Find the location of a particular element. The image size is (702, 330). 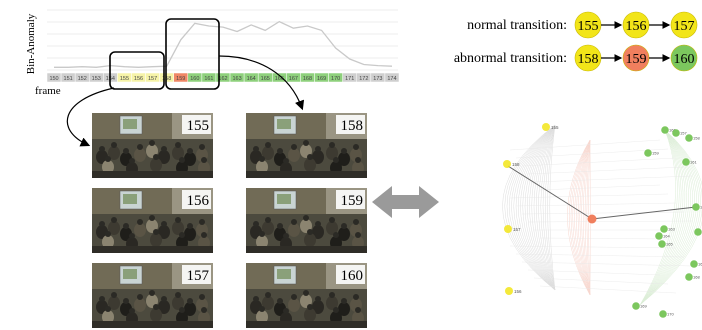

frame-number: 165 is located at coordinates (265, 79).